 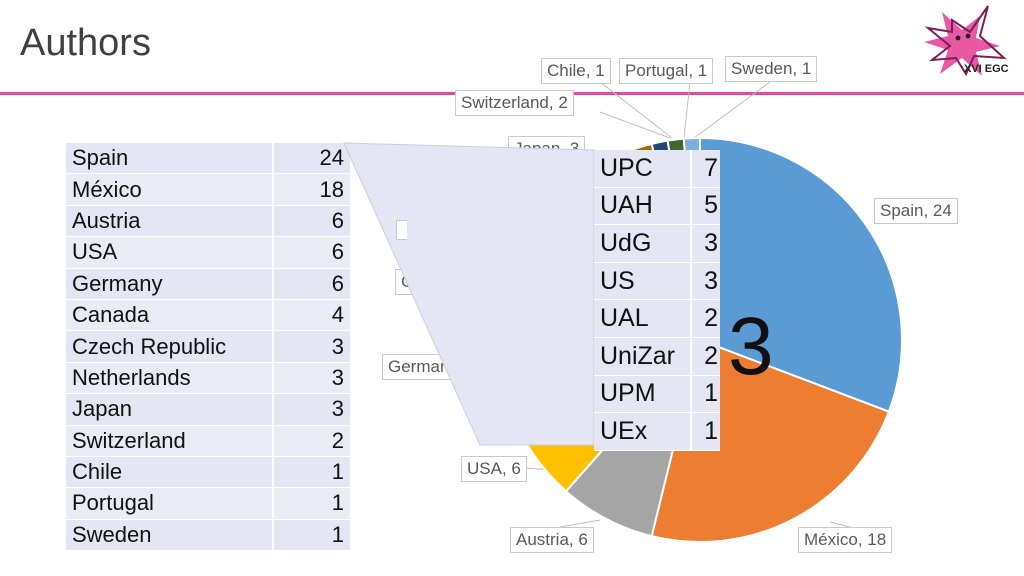 I want to click on callout-usa: USA, 6, so click(x=494, y=469).